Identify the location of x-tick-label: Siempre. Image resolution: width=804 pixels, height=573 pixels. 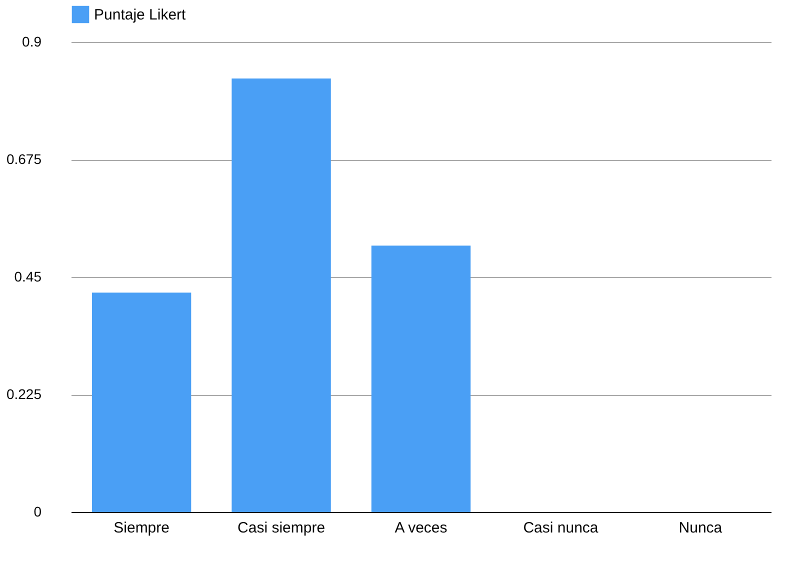
(142, 528).